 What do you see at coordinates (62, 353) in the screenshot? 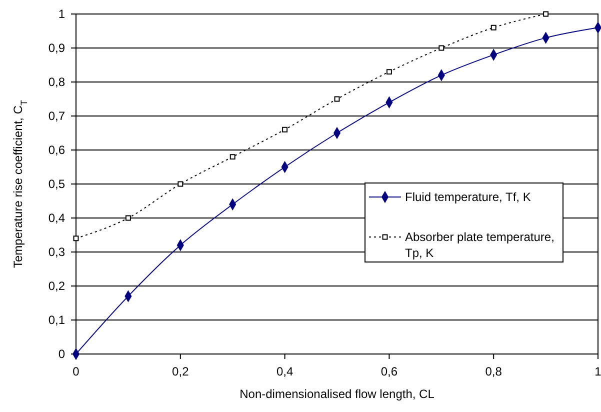
I see `y-tick-label: 0` at bounding box center [62, 353].